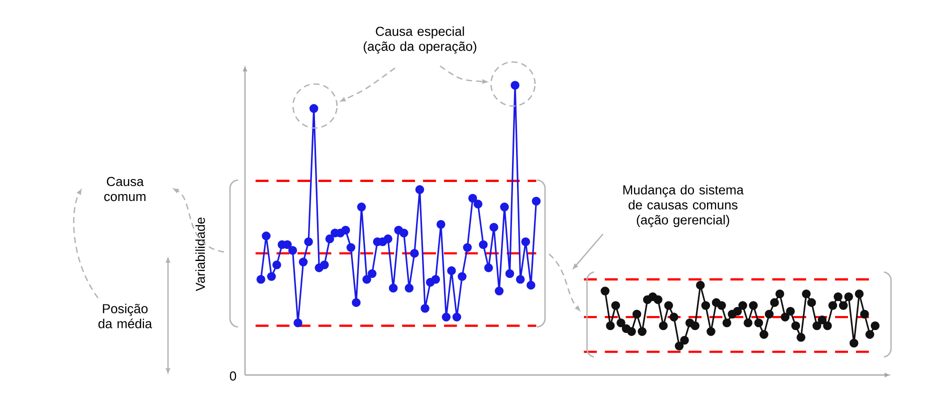 This screenshot has height=394, width=936. Describe the element at coordinates (200, 255) in the screenshot. I see `y-axis-title: Variabilidade` at that location.